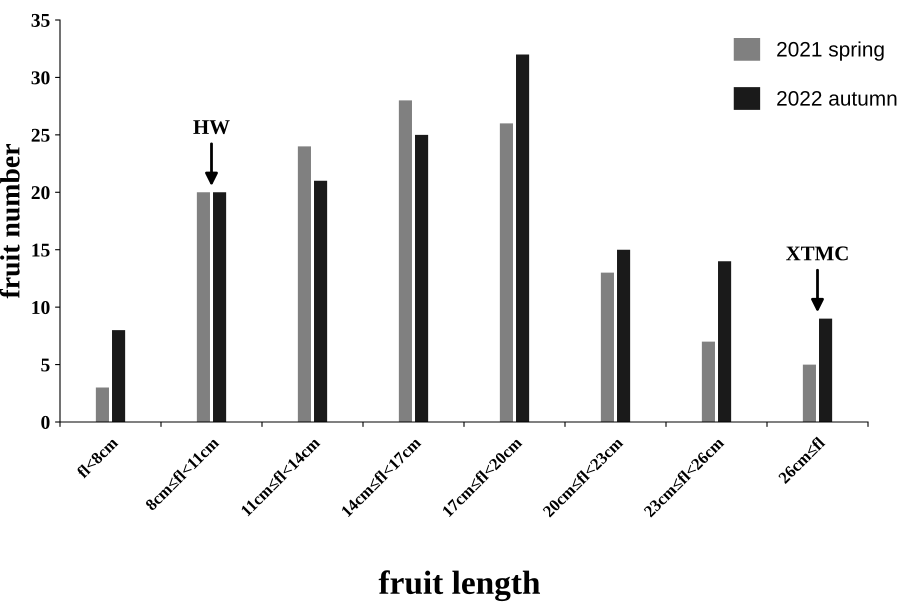 The width and height of the screenshot is (919, 609). What do you see at coordinates (459, 586) in the screenshot?
I see `x-axis-title: fruit length` at bounding box center [459, 586].